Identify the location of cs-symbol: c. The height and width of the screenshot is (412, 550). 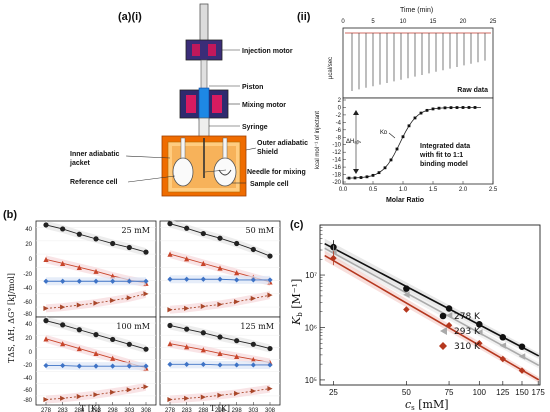
(408, 404).